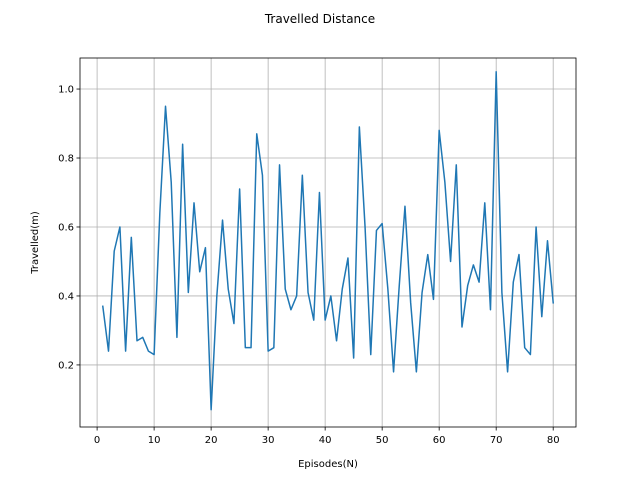 The height and width of the screenshot is (480, 640). I want to click on x-axis-label: Episodes(N), so click(328, 464).